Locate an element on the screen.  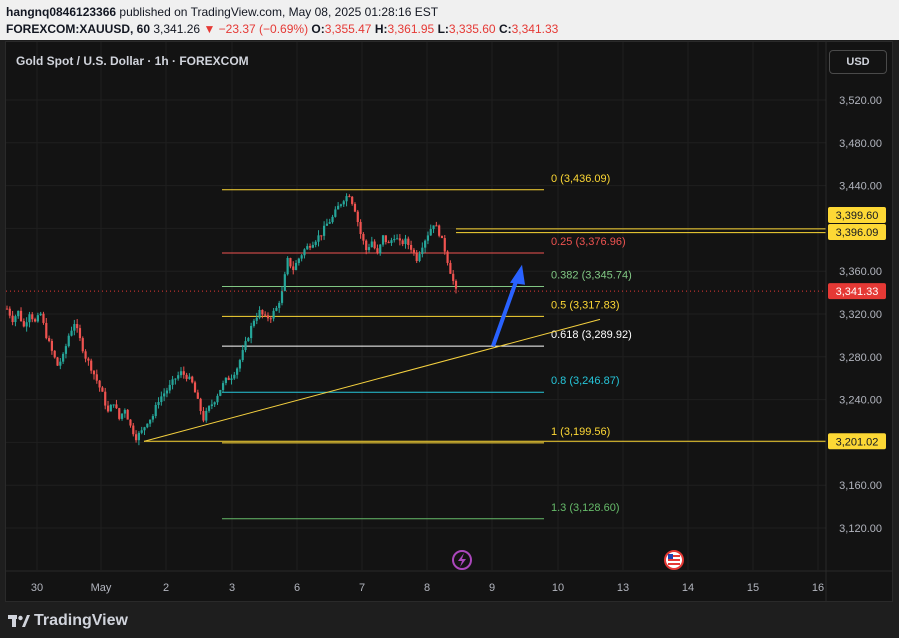
fib-level-label: 0.25 (3,376.96) is located at coordinates (588, 242).